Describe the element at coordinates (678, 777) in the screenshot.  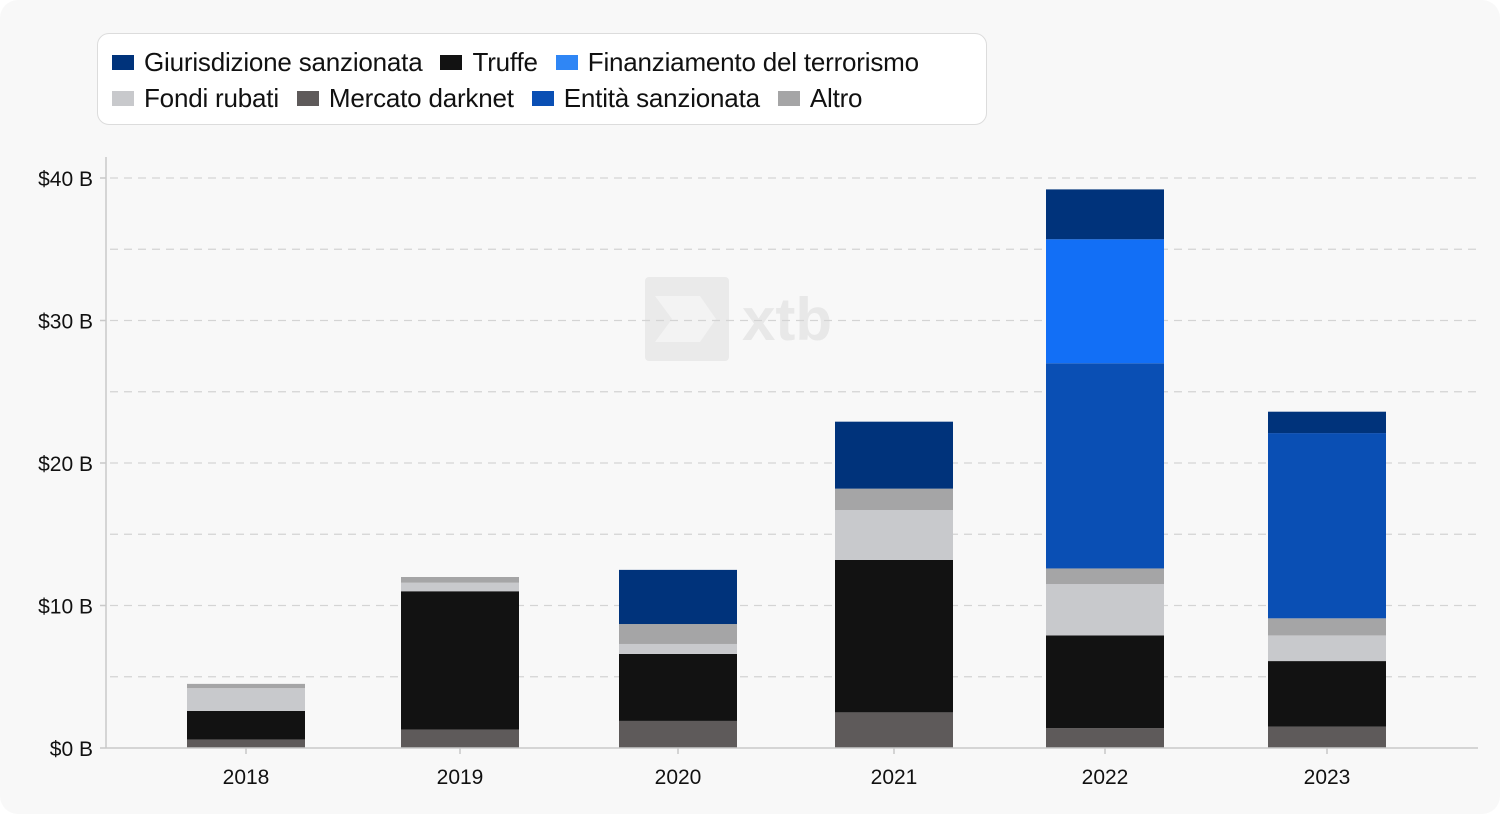
I see `x-tick-label: 2020` at that location.